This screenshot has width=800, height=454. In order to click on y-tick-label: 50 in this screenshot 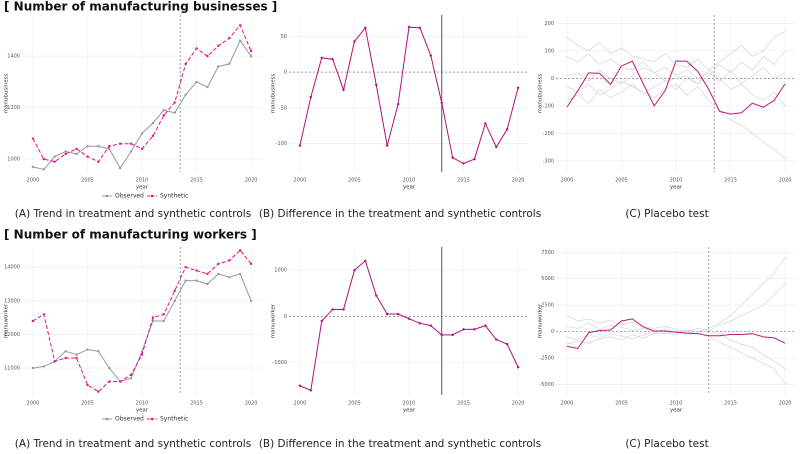, I will do `click(284, 37)`.